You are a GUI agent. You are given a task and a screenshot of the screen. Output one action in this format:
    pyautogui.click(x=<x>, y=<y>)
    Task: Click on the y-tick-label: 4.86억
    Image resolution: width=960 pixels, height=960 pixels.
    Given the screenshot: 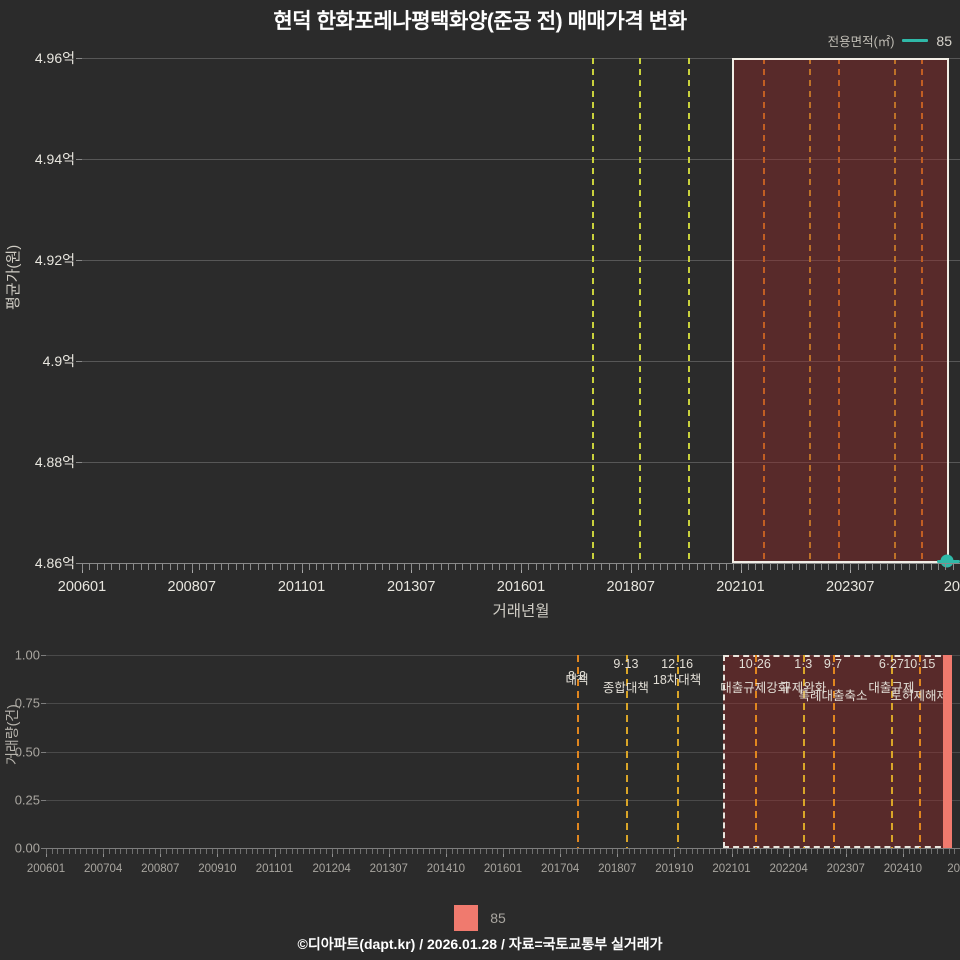 What is the action you would take?
    pyautogui.click(x=54, y=563)
    